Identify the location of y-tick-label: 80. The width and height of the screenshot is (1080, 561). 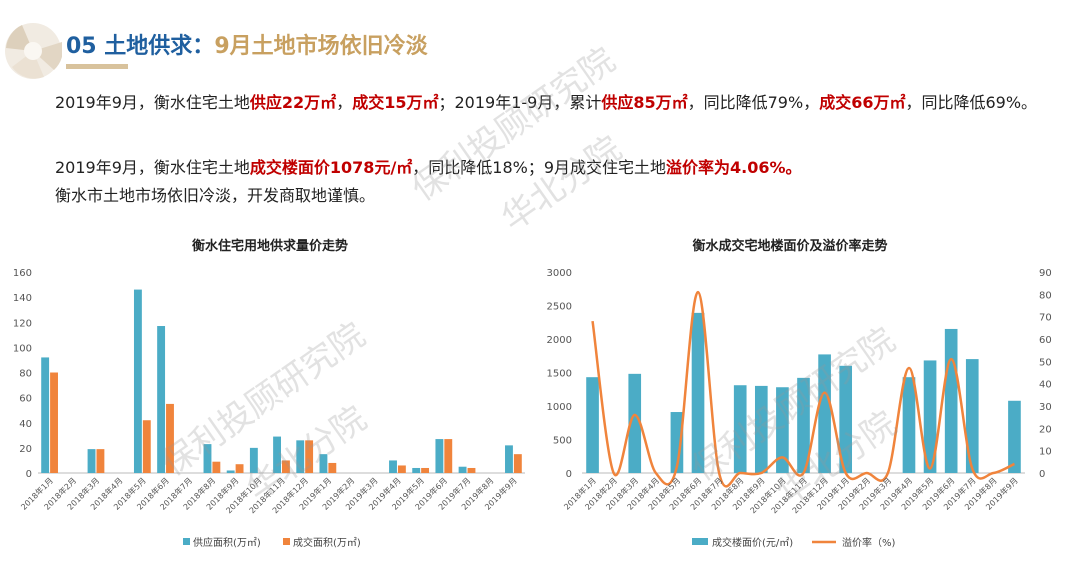
(25, 374).